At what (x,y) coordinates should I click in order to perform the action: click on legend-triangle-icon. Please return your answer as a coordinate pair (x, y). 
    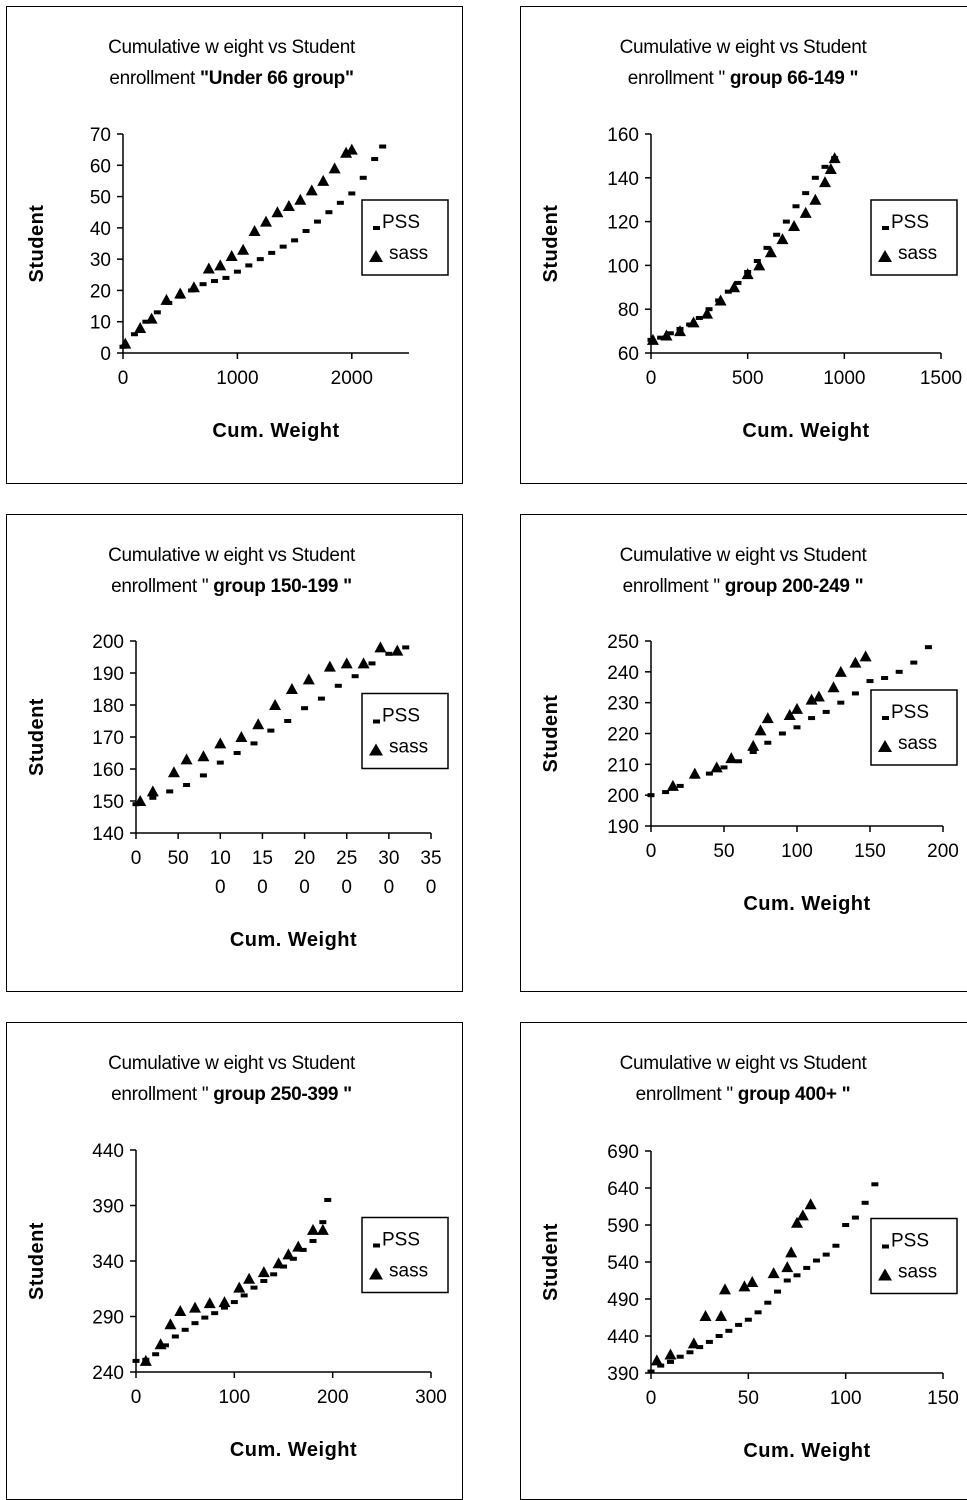
    Looking at the image, I should click on (376, 1273).